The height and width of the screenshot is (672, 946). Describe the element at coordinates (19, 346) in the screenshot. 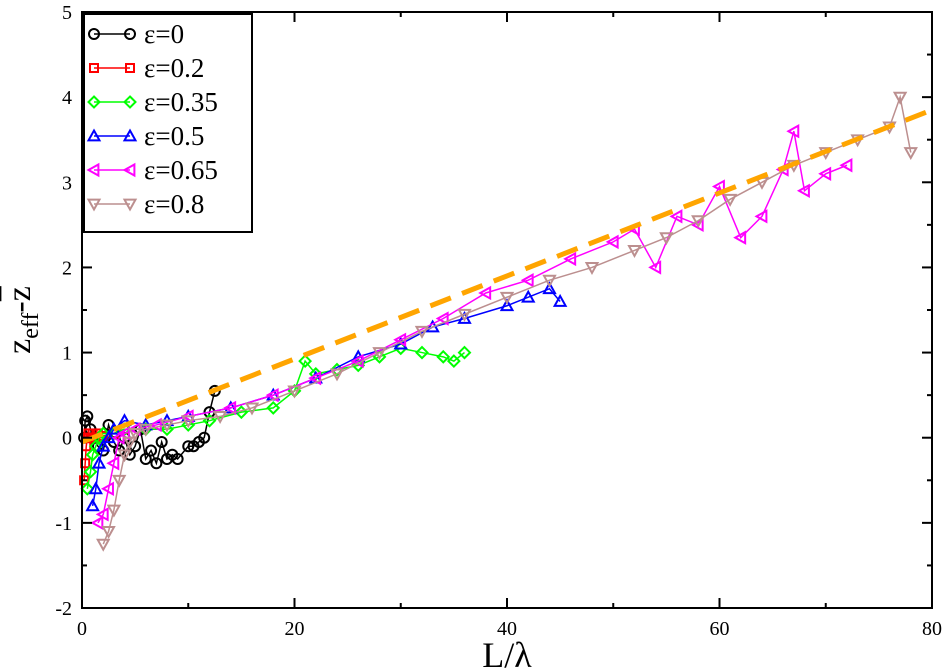

I see `y-axis-title-z: z` at that location.